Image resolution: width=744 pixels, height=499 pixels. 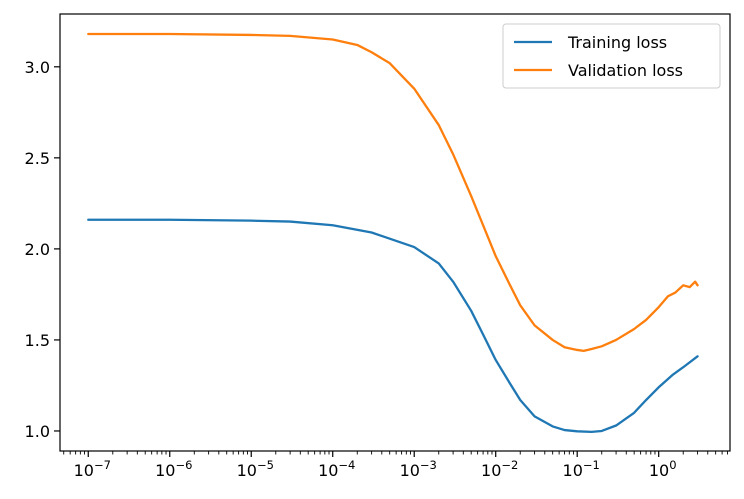 I want to click on y-tick-label: 3.0, so click(x=37, y=67).